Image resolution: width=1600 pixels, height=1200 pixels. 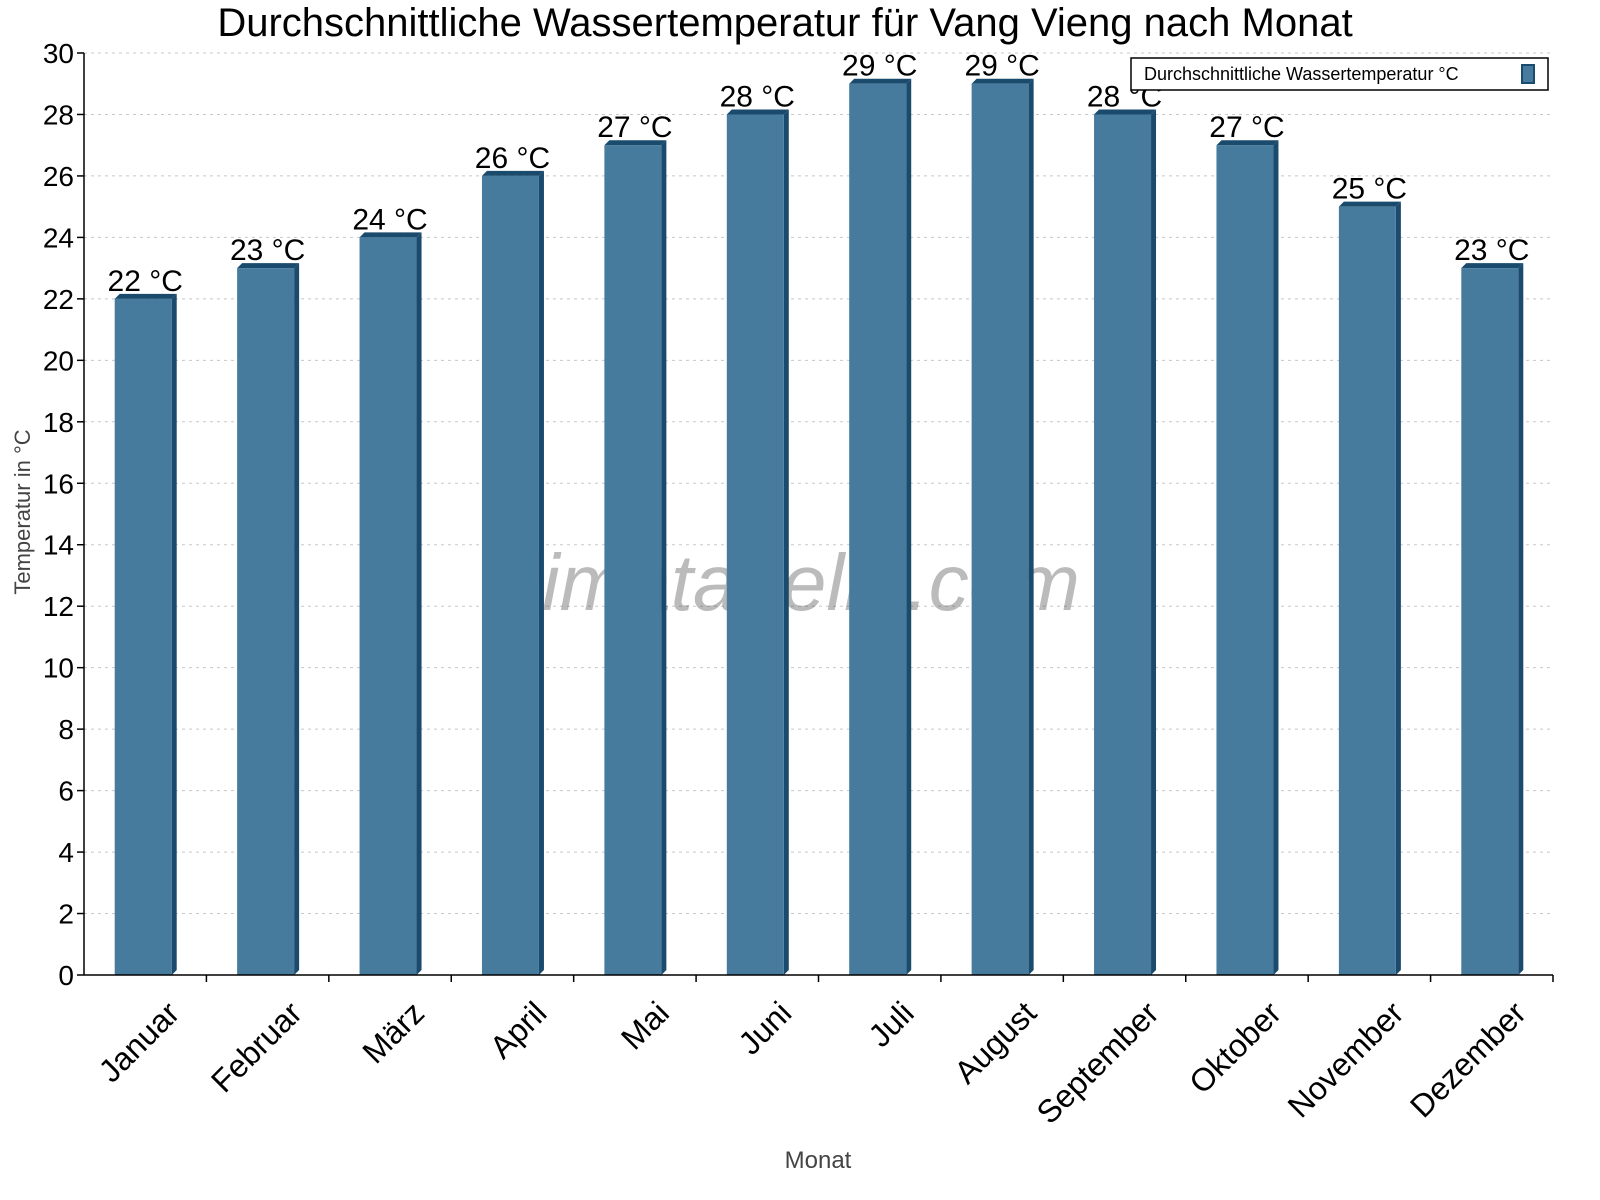 I want to click on y-tick-label: 14, so click(x=58, y=545).